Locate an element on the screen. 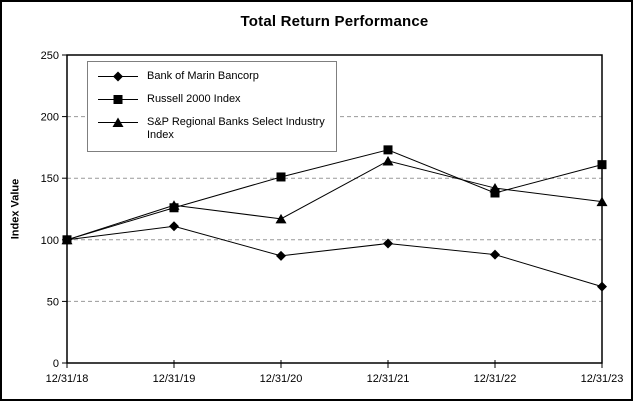 This screenshot has height=401, width=633. legend-item-bank-of-marin: Bank of Marin Bancorp is located at coordinates (213, 76).